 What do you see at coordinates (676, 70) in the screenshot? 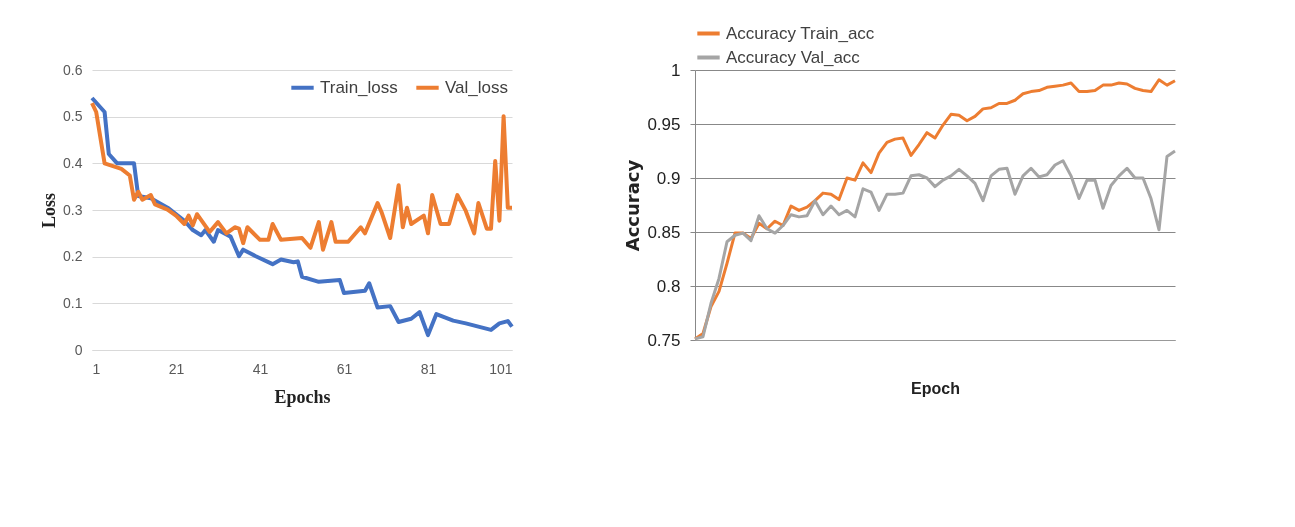
I see `y-tick-label: 1` at bounding box center [676, 70].